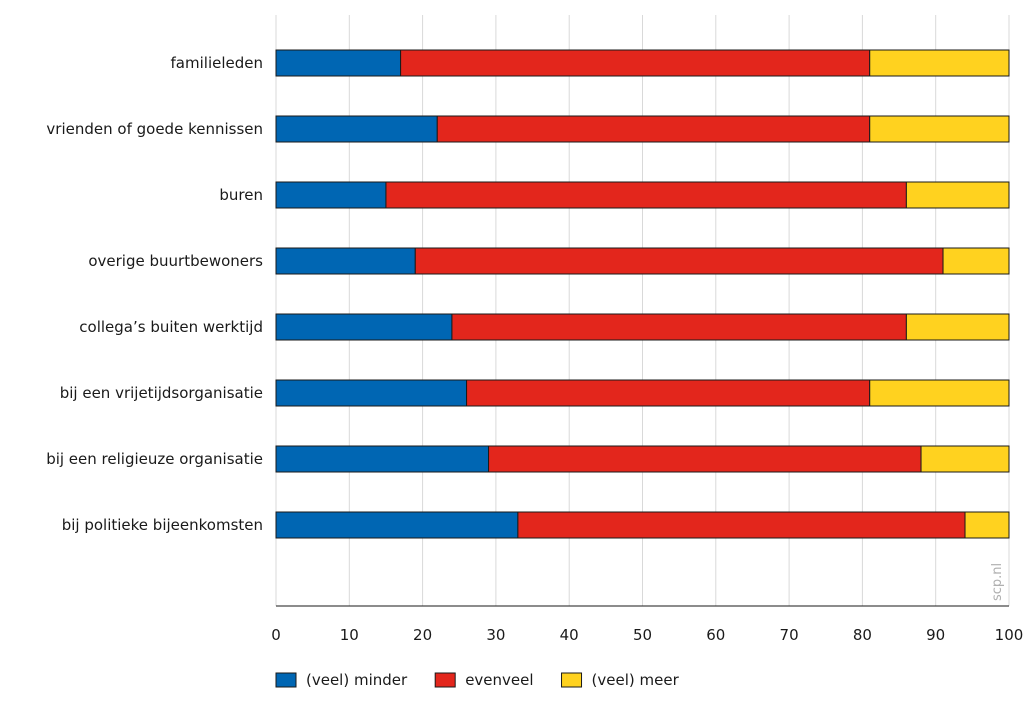 This screenshot has height=718, width=1026. I want to click on category-label: bij een religieuze organisatie, so click(154, 459).